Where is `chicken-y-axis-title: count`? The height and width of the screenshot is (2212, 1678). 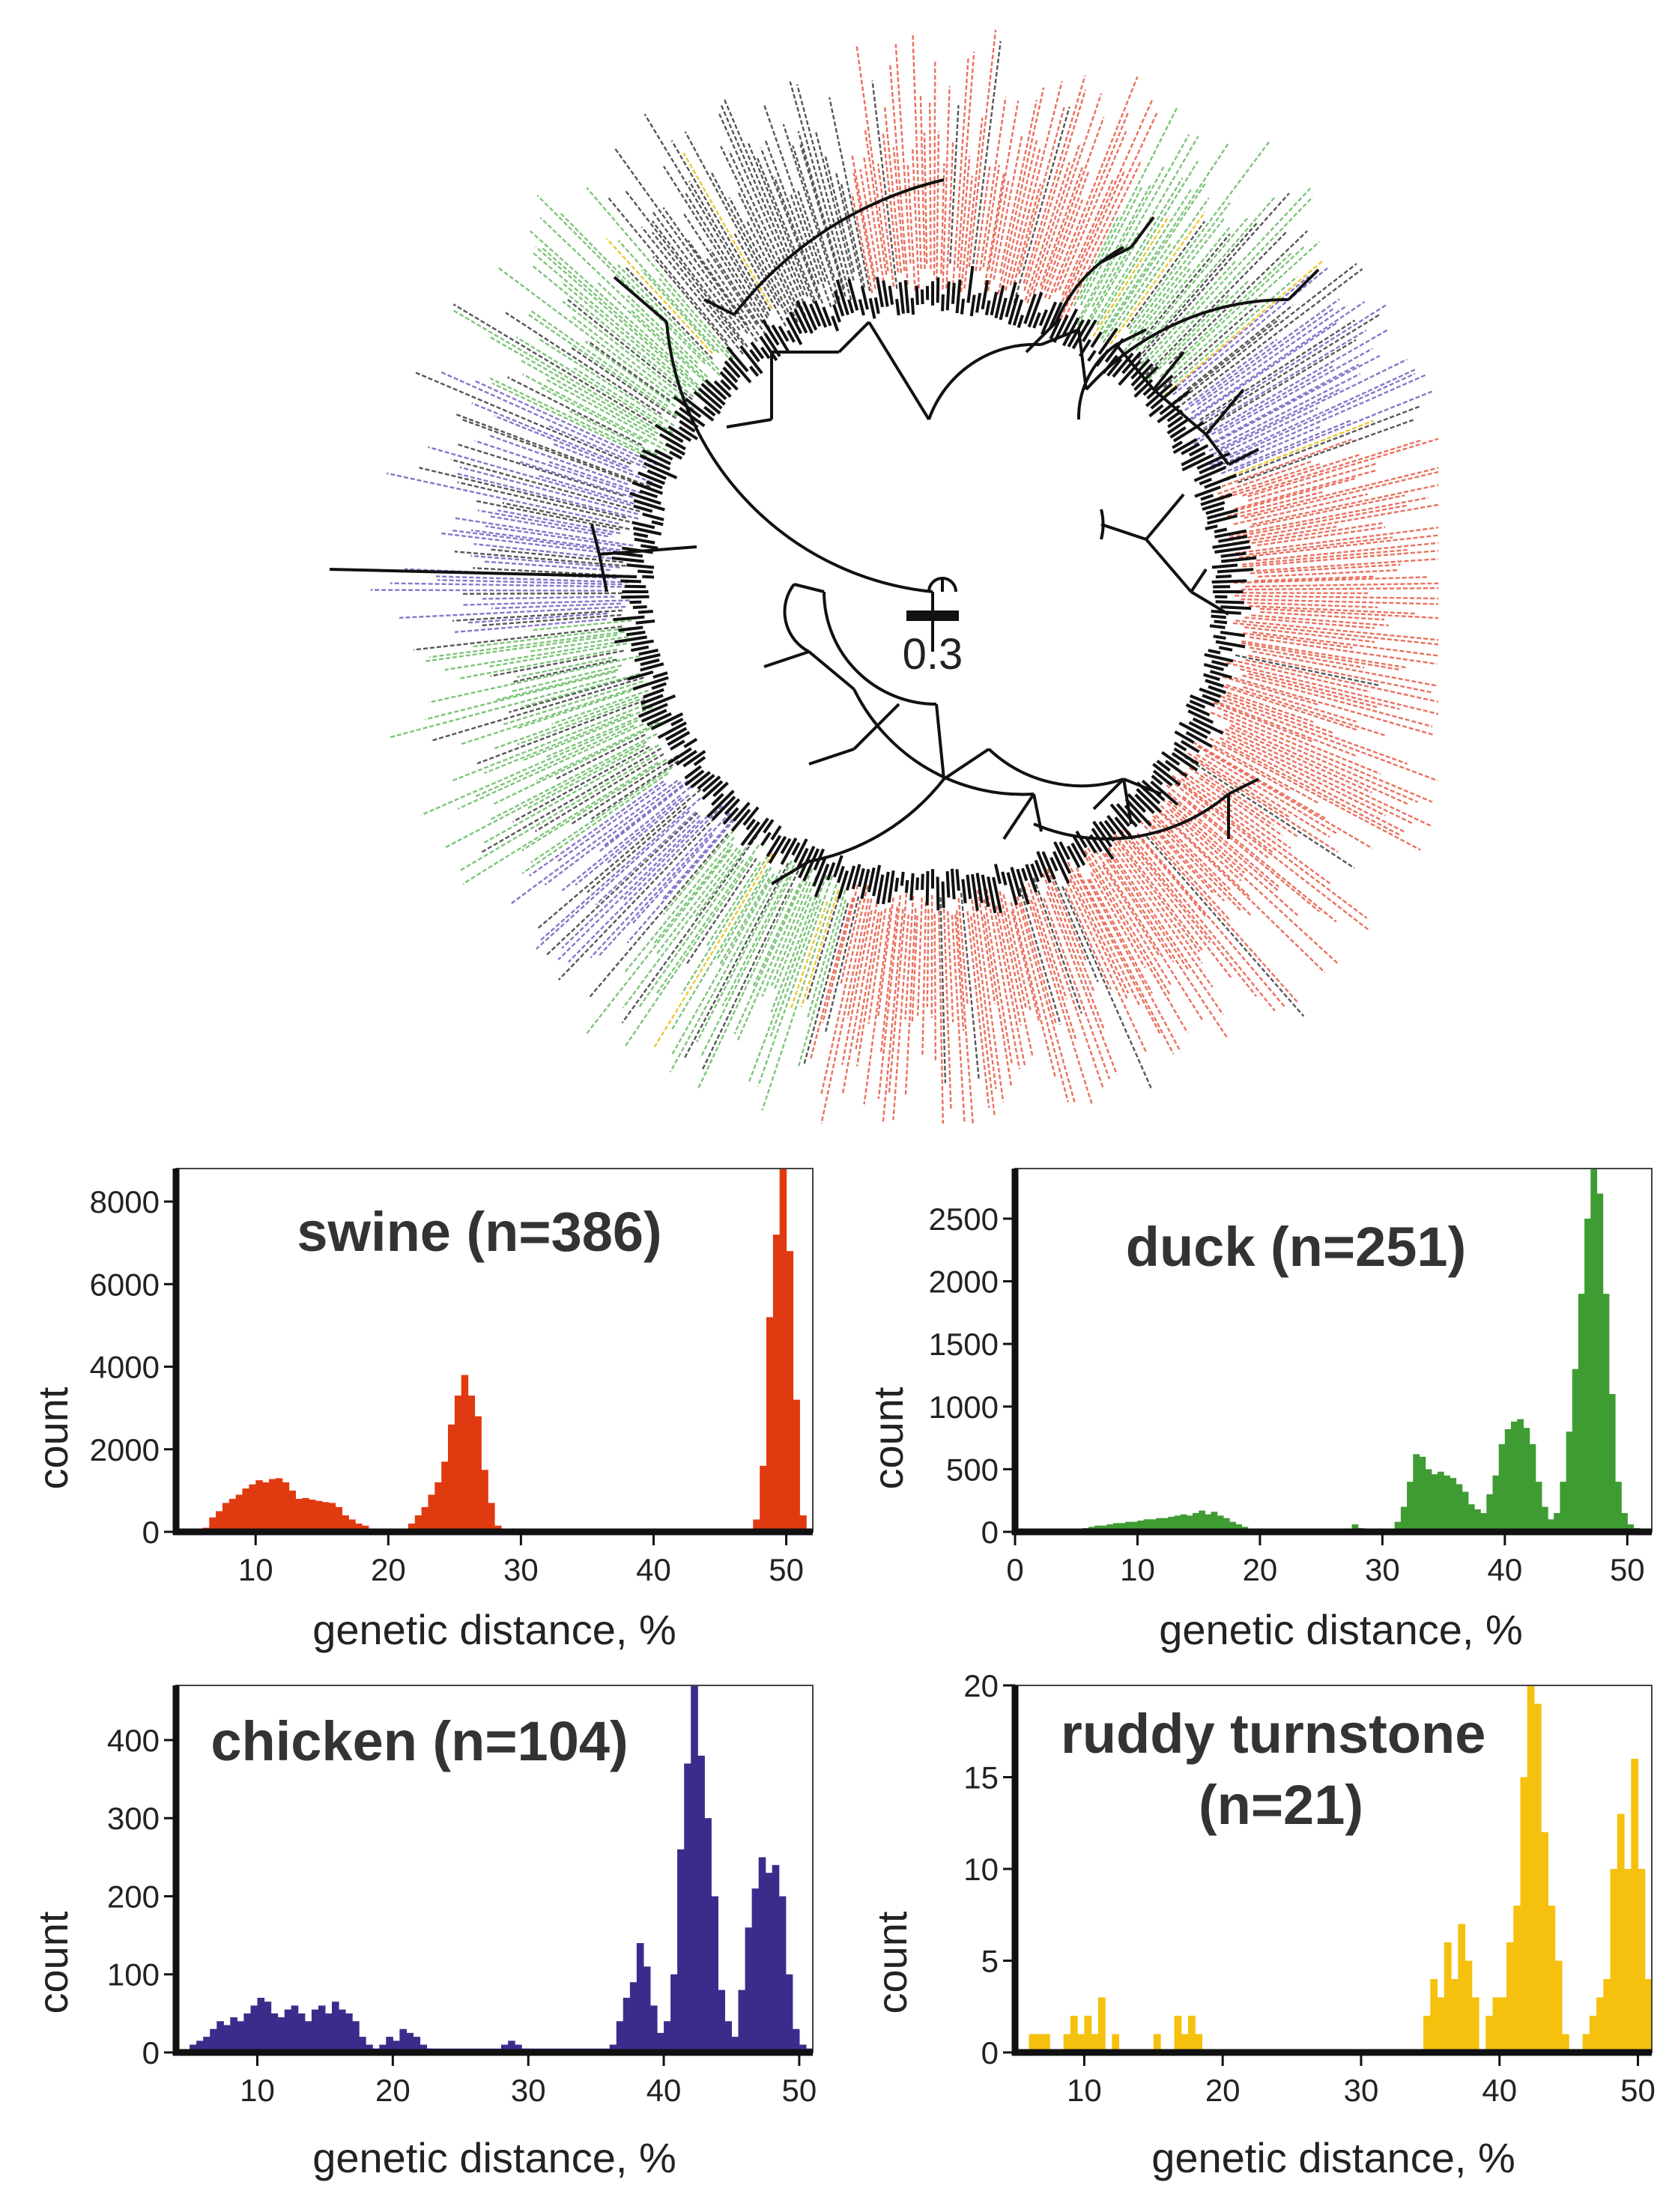 chicken-y-axis-title: count is located at coordinates (53, 1962).